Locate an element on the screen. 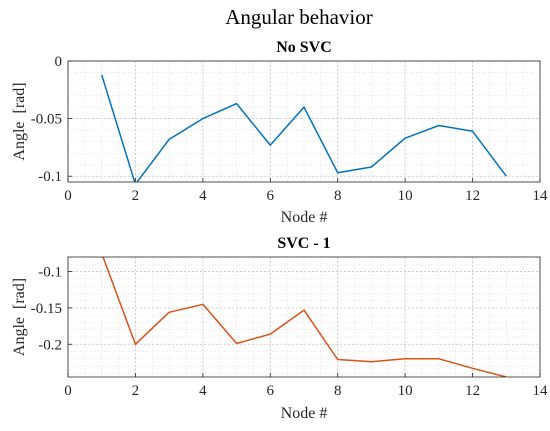 The height and width of the screenshot is (431, 550). svc-1-x-tick-label: 12 is located at coordinates (472, 391).